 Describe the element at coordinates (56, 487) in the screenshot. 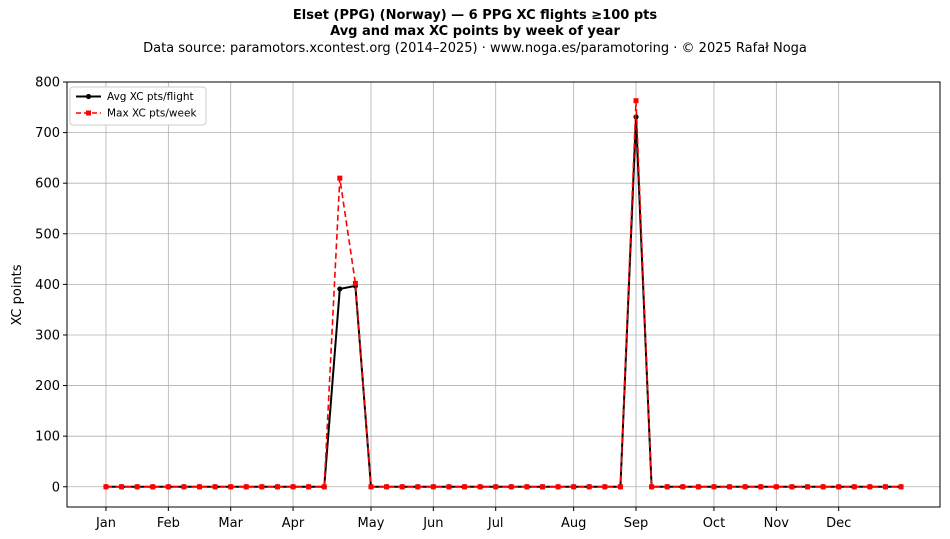

I see `y-tick-label: 0` at that location.